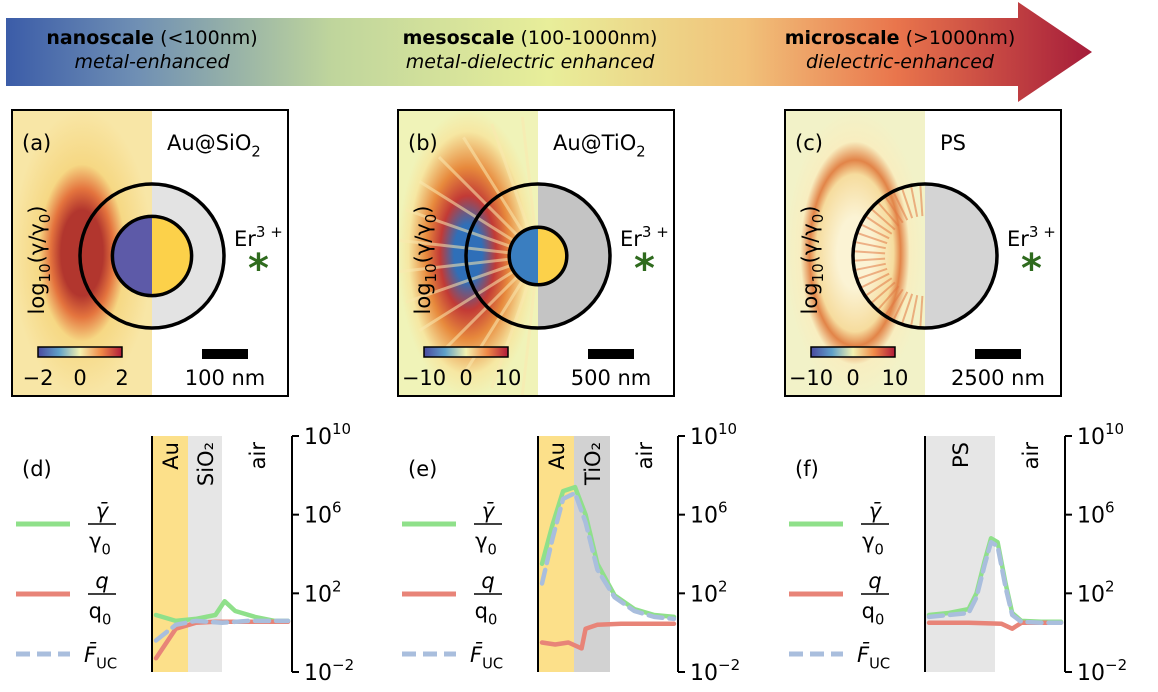  I want to click on legend-gamma: γ̄ γ0, so click(452, 528).